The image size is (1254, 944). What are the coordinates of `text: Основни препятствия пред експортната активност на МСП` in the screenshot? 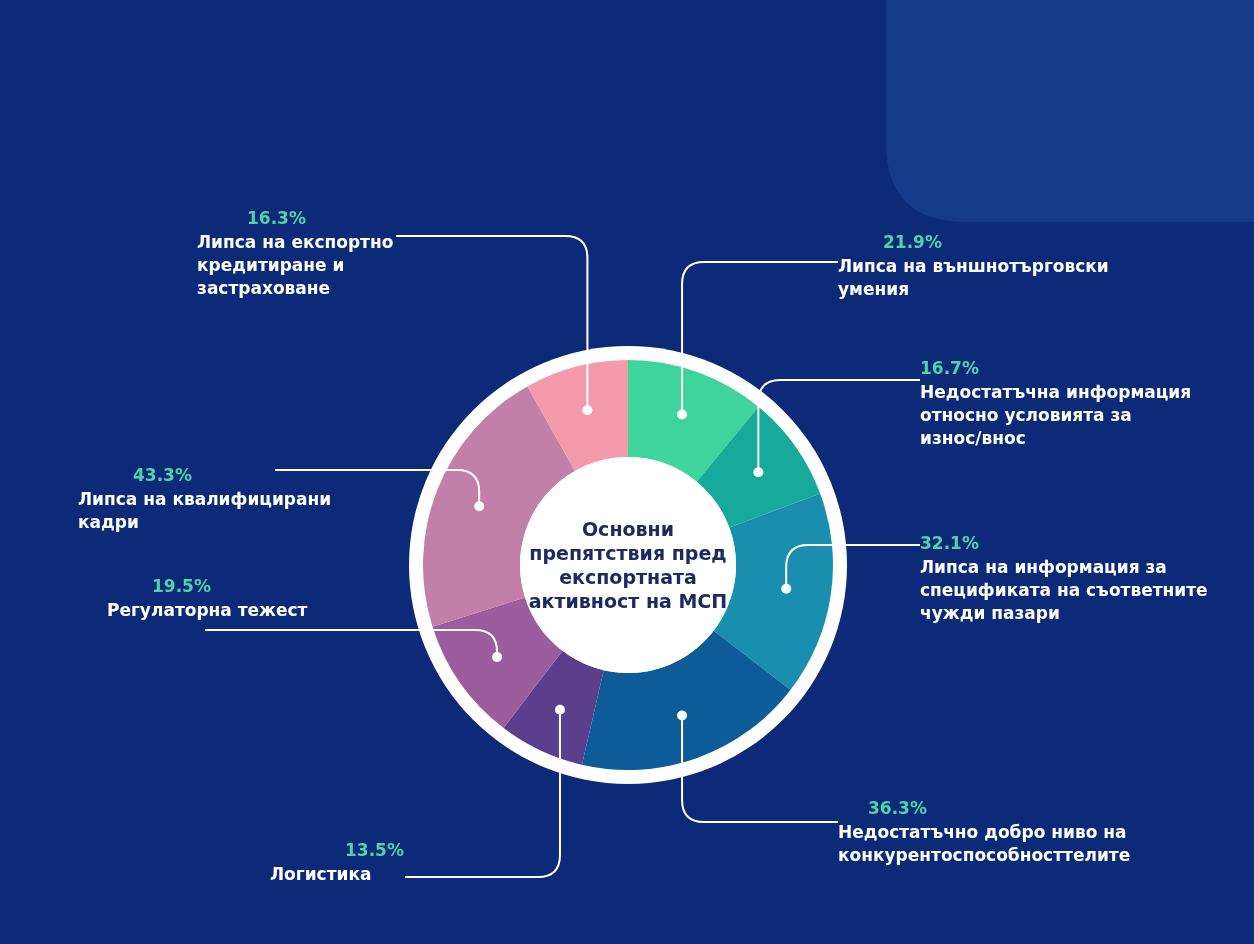 It's located at (628, 565).